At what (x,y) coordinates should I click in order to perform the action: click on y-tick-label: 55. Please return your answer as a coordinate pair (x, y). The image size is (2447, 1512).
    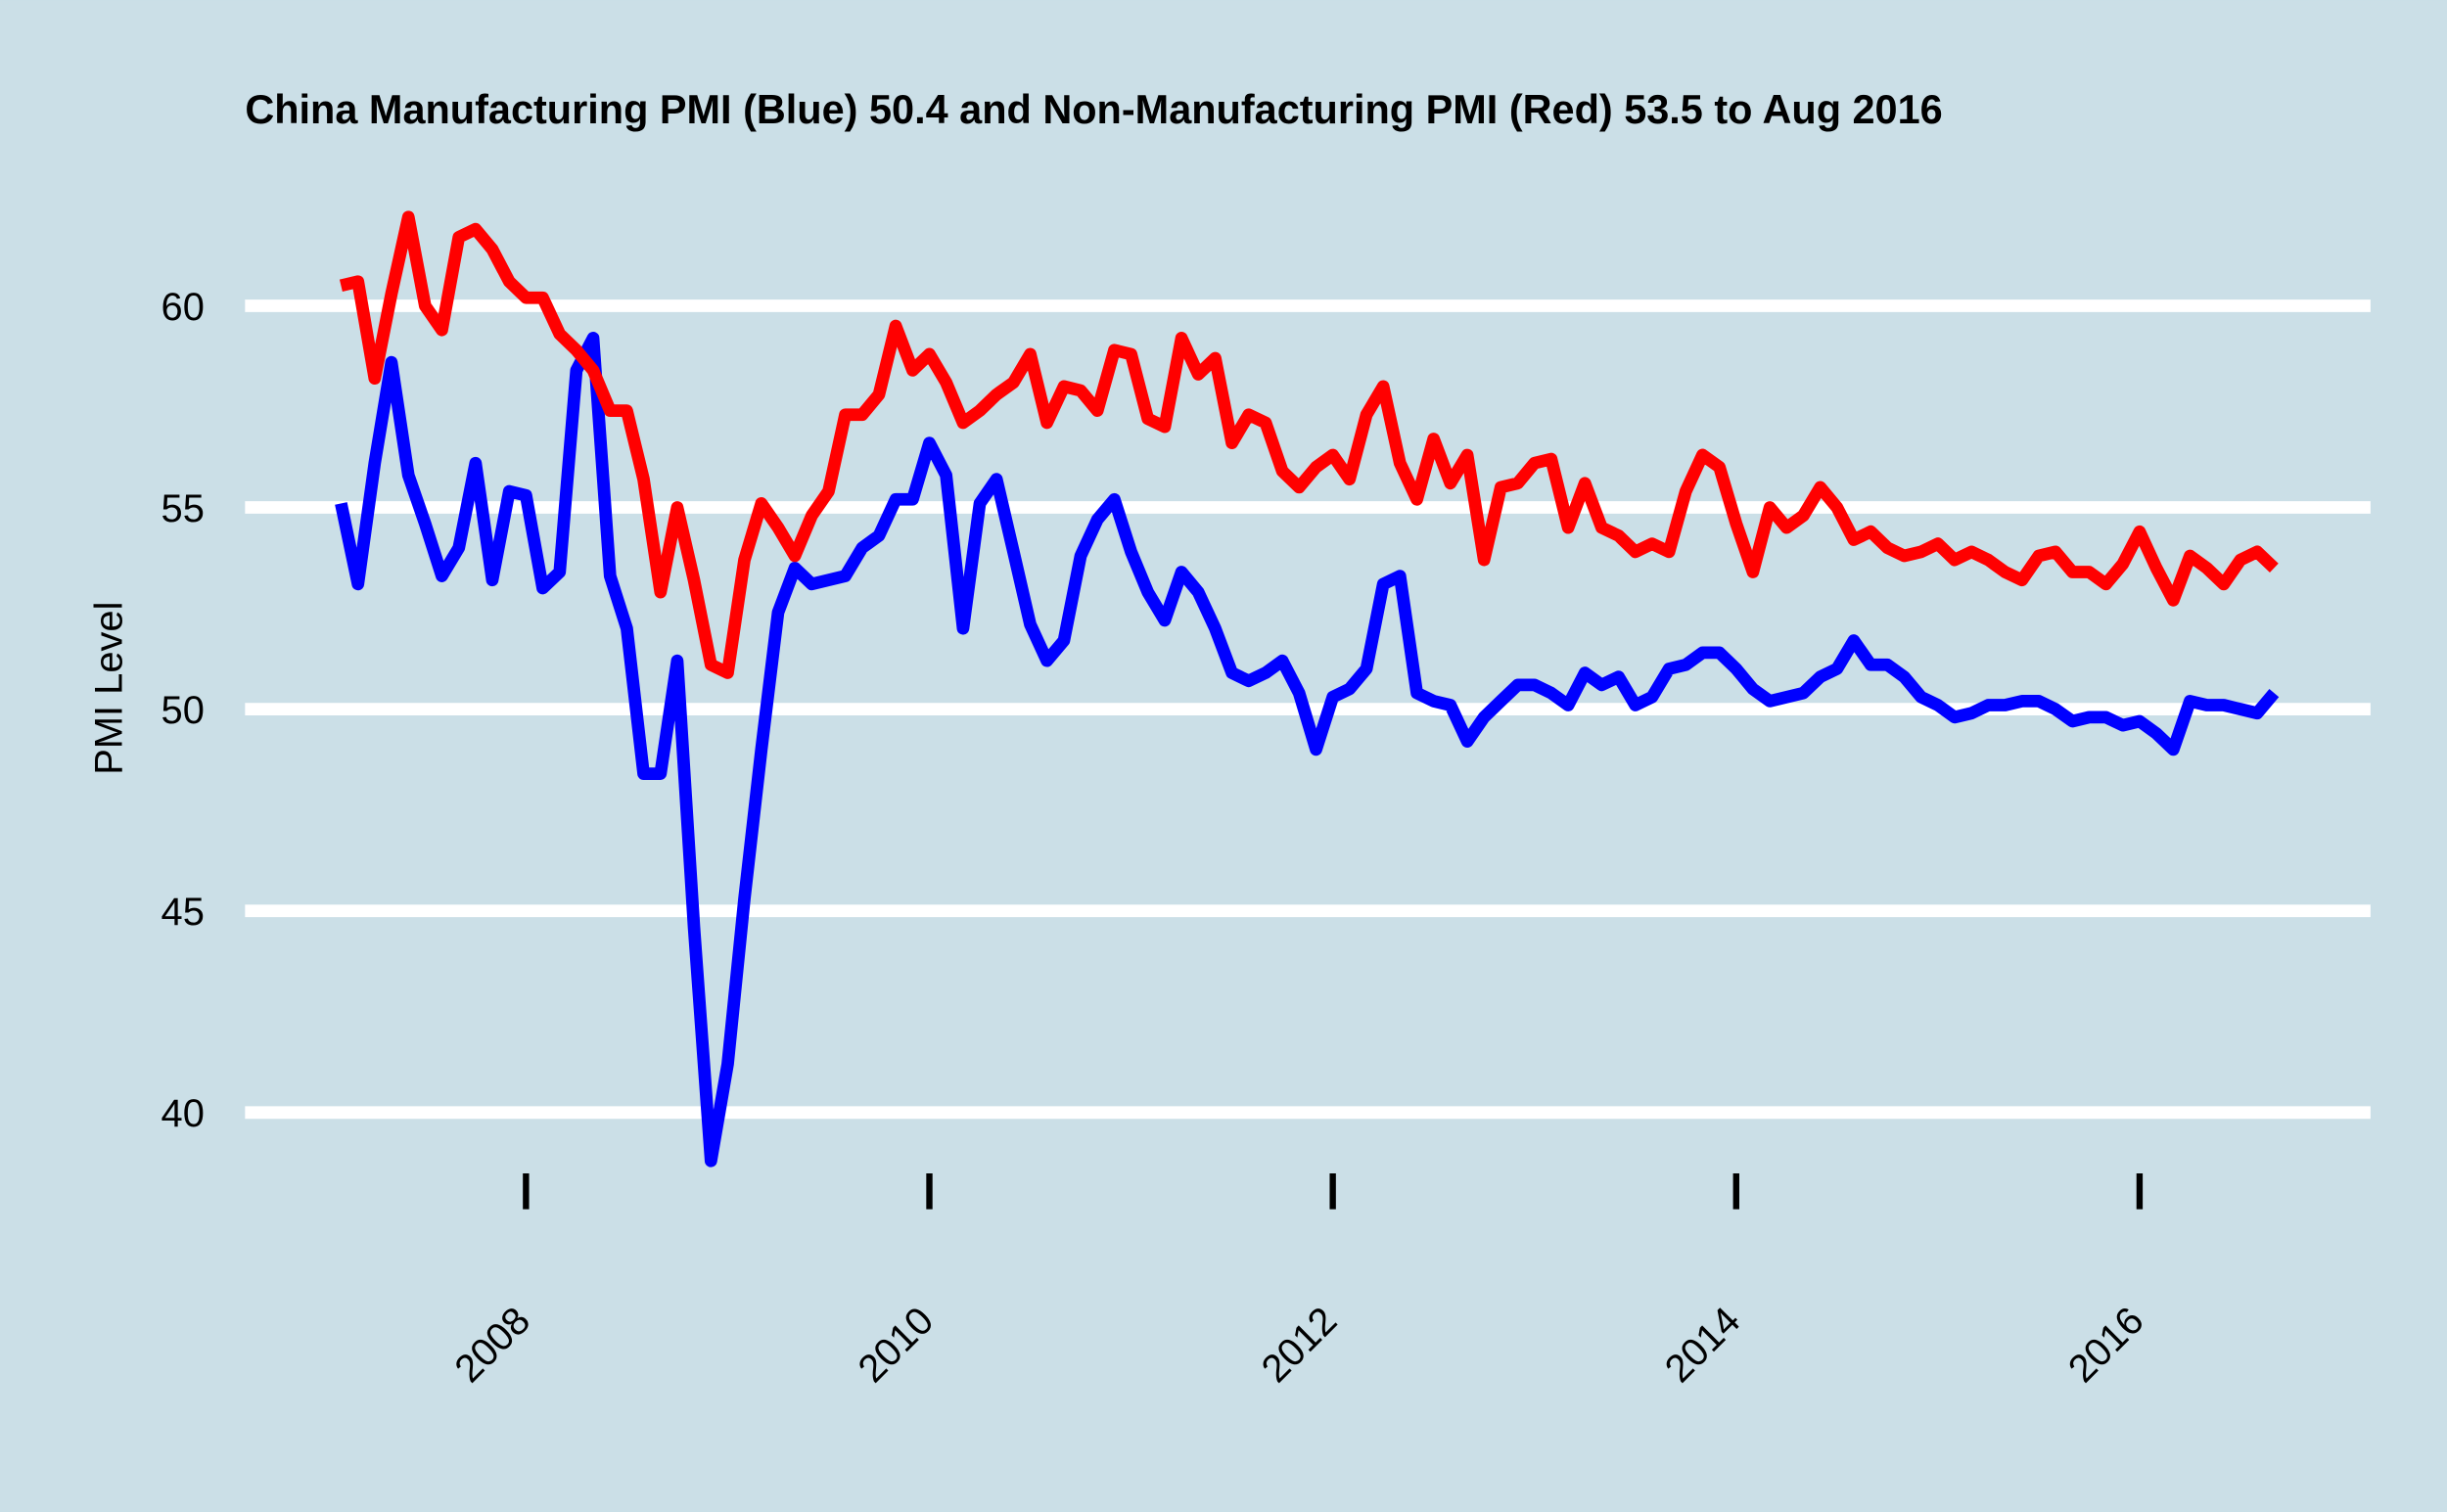
    Looking at the image, I should click on (183, 508).